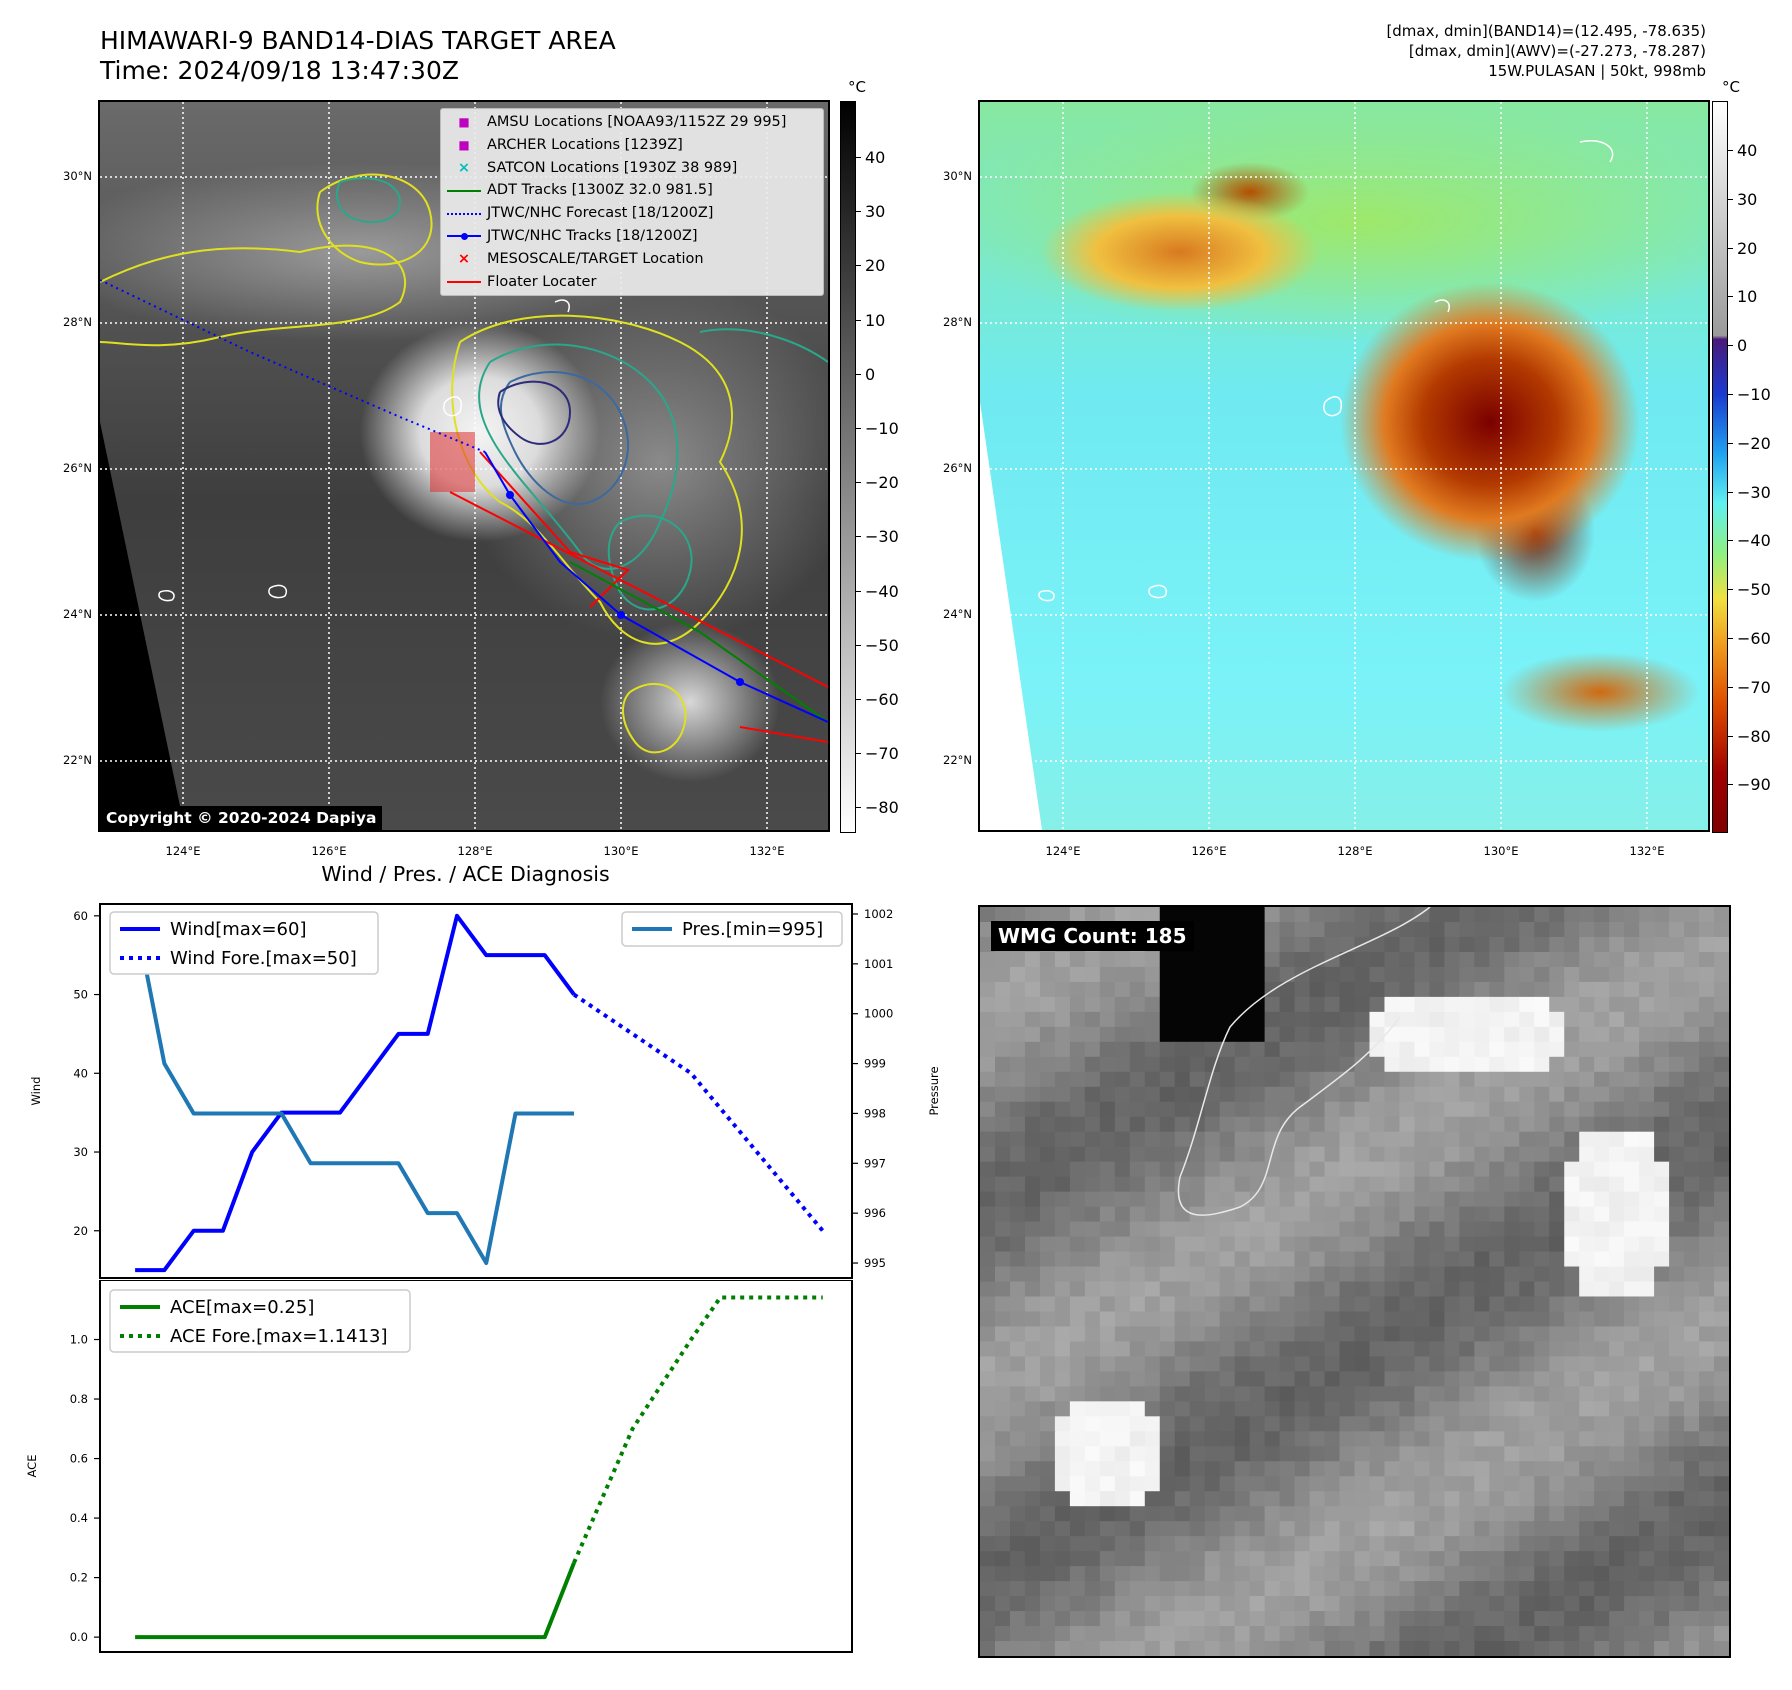 The image size is (1792, 1690). I want to click on pressure-axis-label: Pressure, so click(934, 1090).